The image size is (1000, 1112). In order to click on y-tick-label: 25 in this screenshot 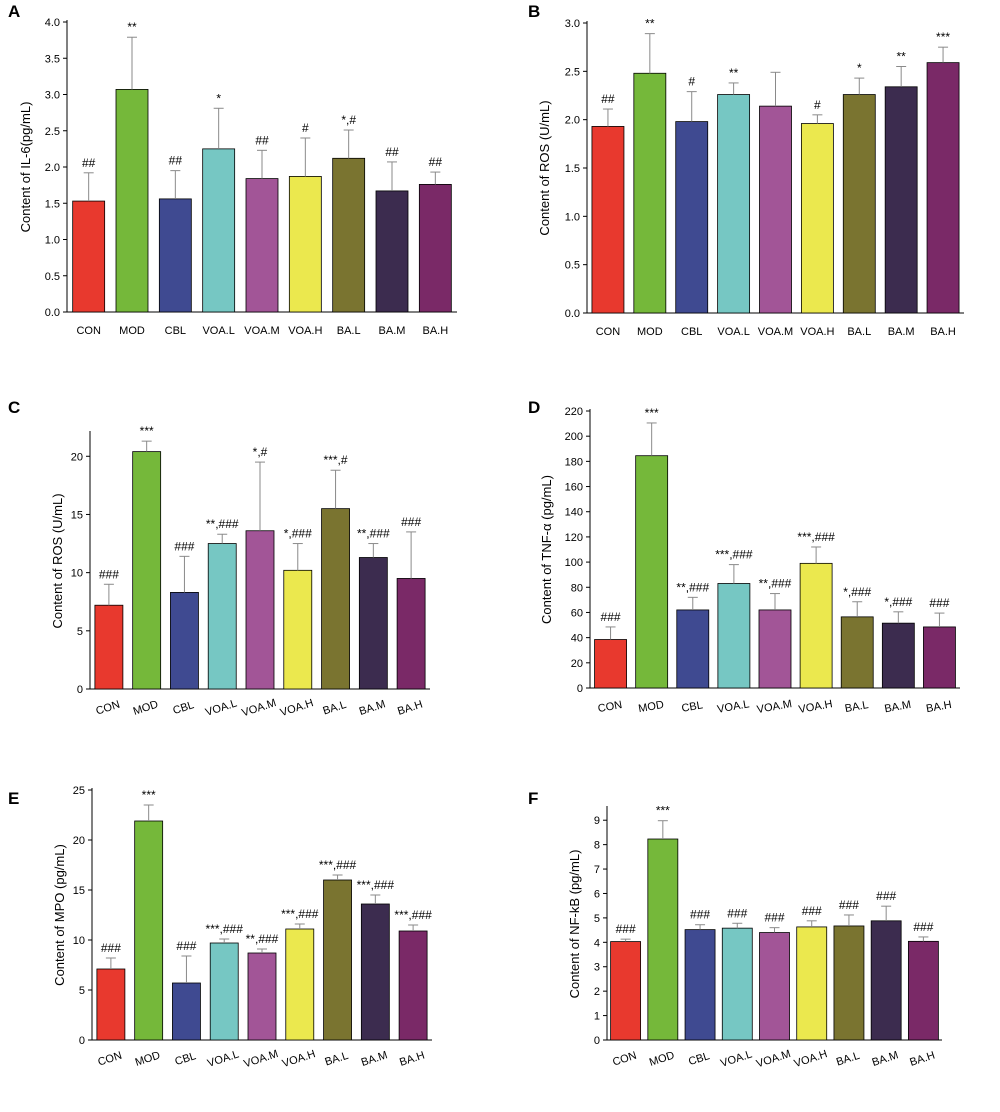, I will do `click(79, 791)`.